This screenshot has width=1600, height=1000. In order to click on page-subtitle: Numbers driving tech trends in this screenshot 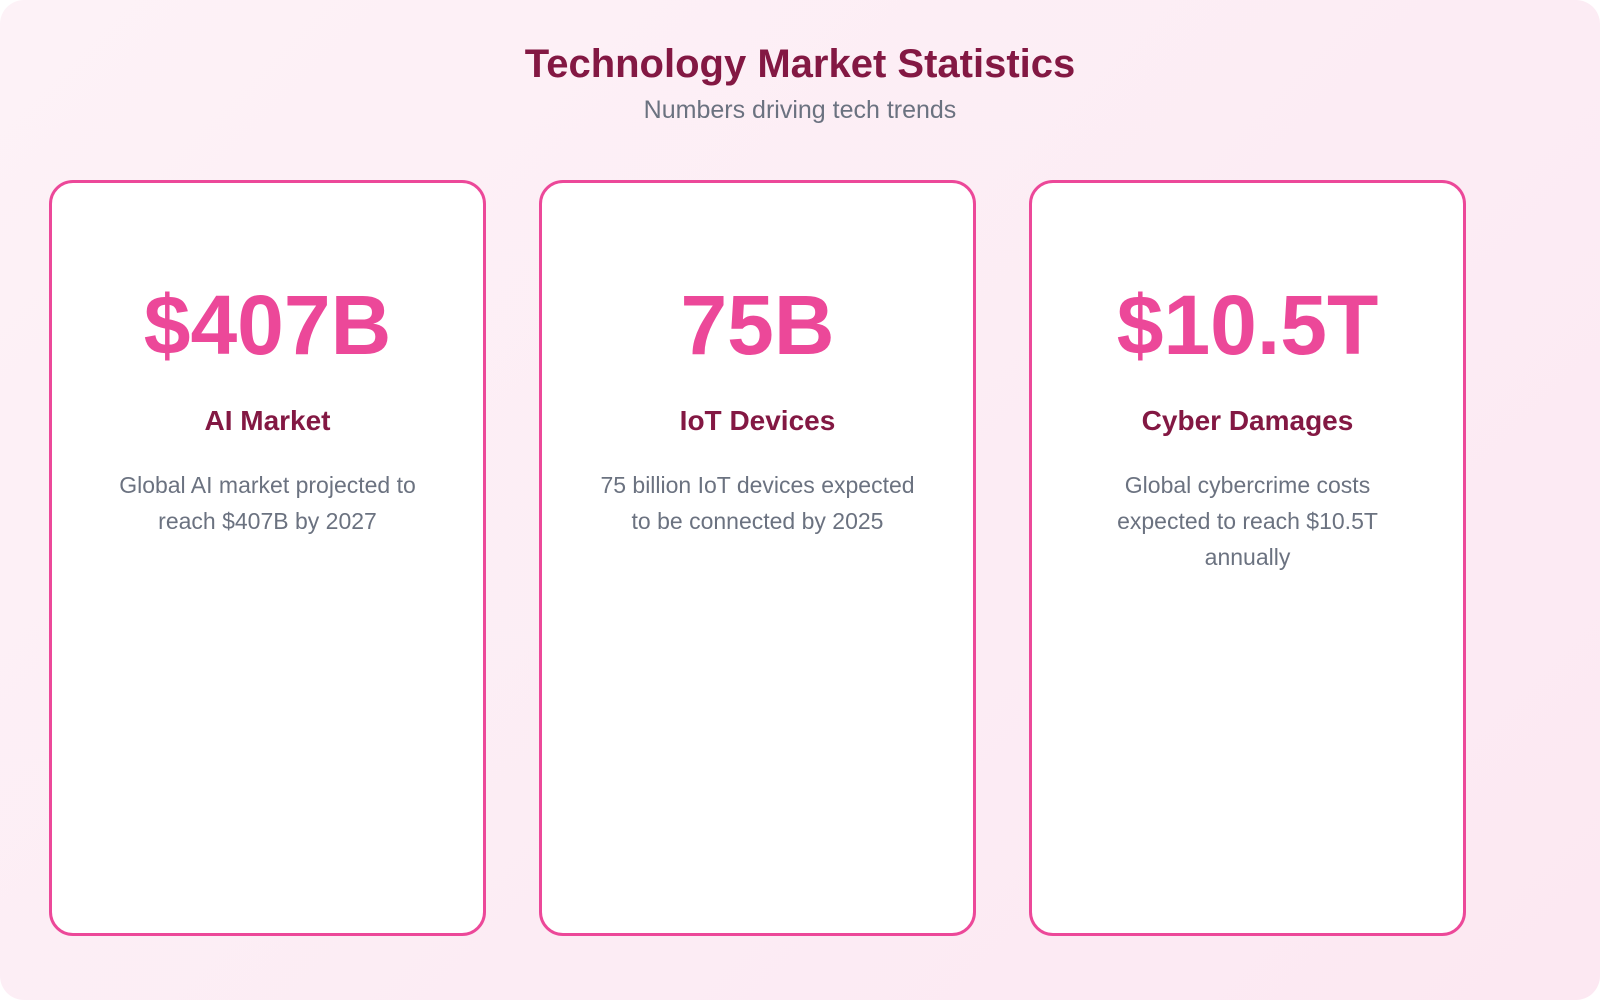, I will do `click(800, 110)`.